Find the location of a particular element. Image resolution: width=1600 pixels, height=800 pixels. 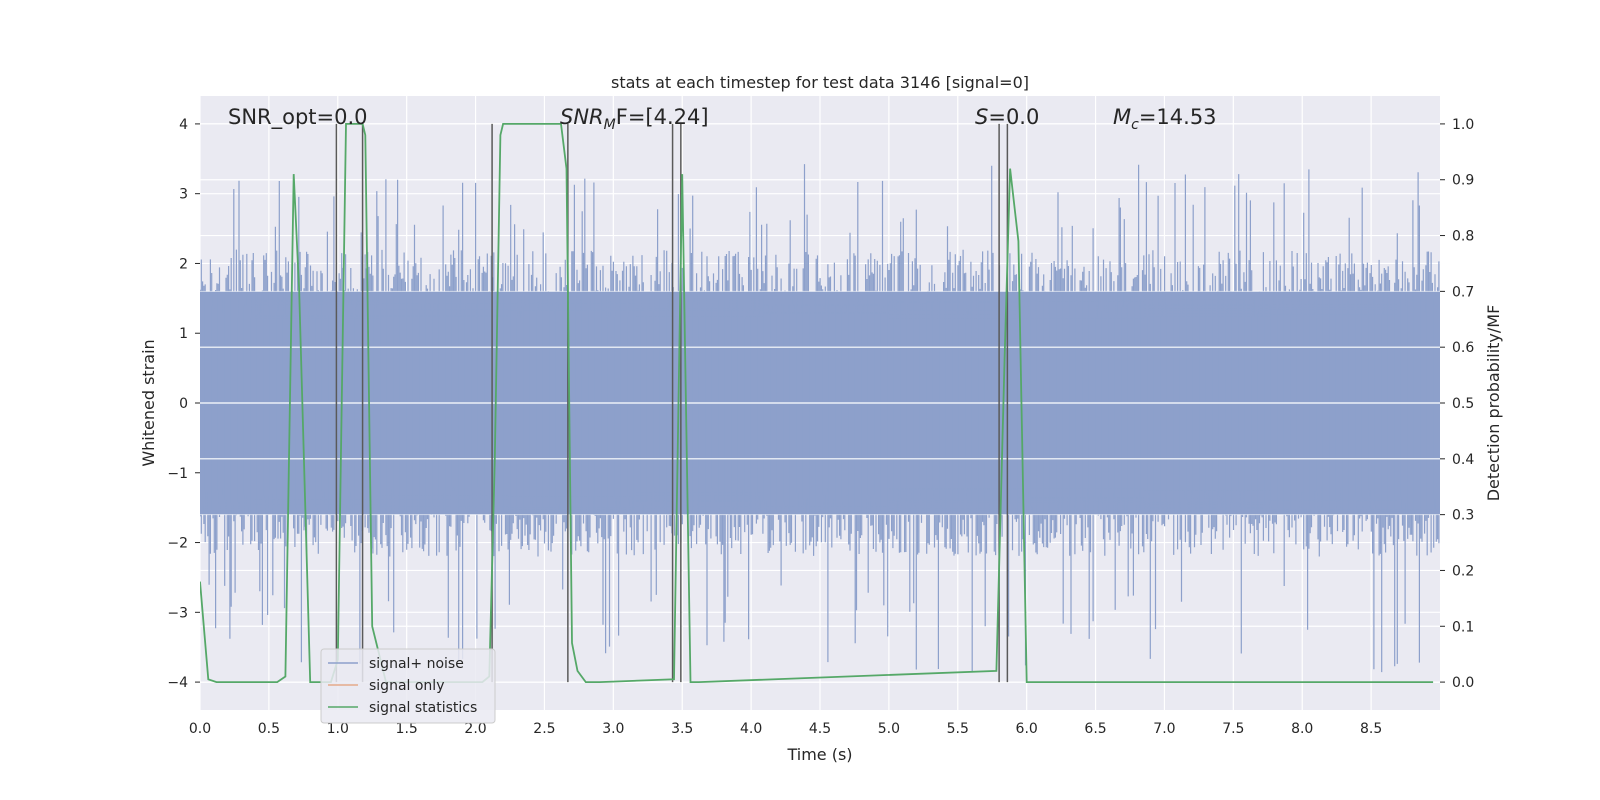

y-right-tick-label: 0.5 is located at coordinates (1463, 404).